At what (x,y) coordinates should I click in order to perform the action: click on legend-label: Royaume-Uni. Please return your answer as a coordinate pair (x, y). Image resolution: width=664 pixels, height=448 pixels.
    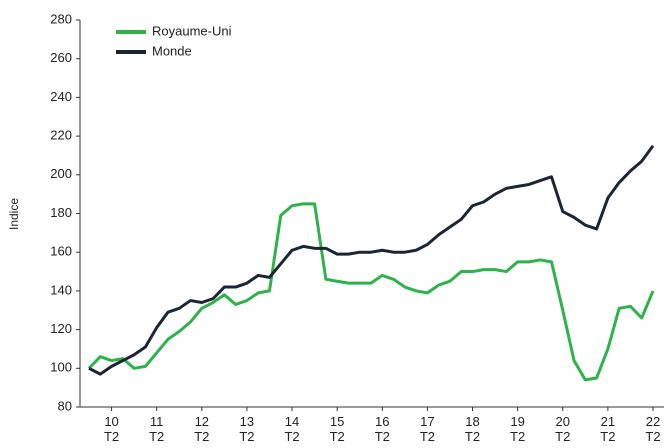
    Looking at the image, I should click on (192, 30).